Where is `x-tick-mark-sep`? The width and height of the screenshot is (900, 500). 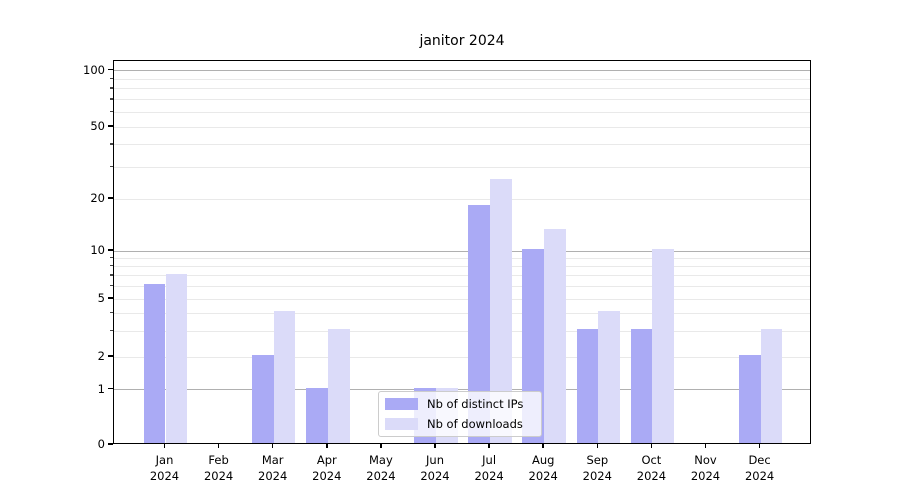 x-tick-mark-sep is located at coordinates (597, 446).